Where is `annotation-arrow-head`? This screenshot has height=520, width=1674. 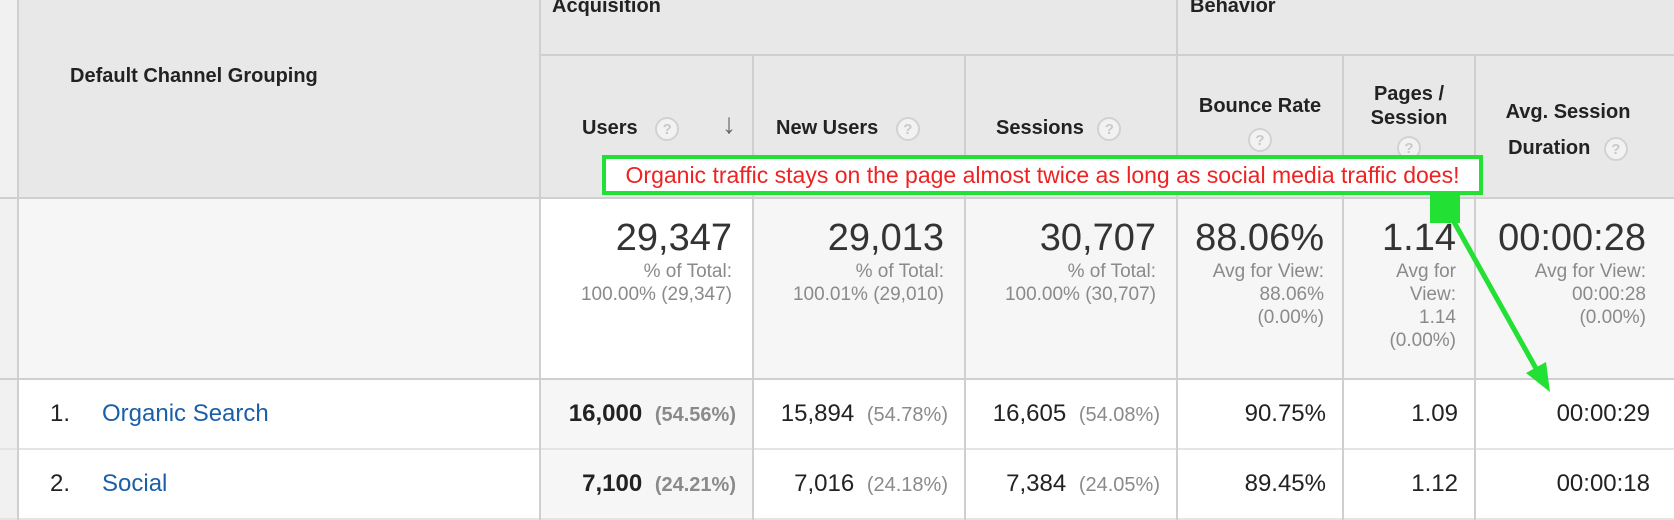
annotation-arrow-head is located at coordinates (1538, 377).